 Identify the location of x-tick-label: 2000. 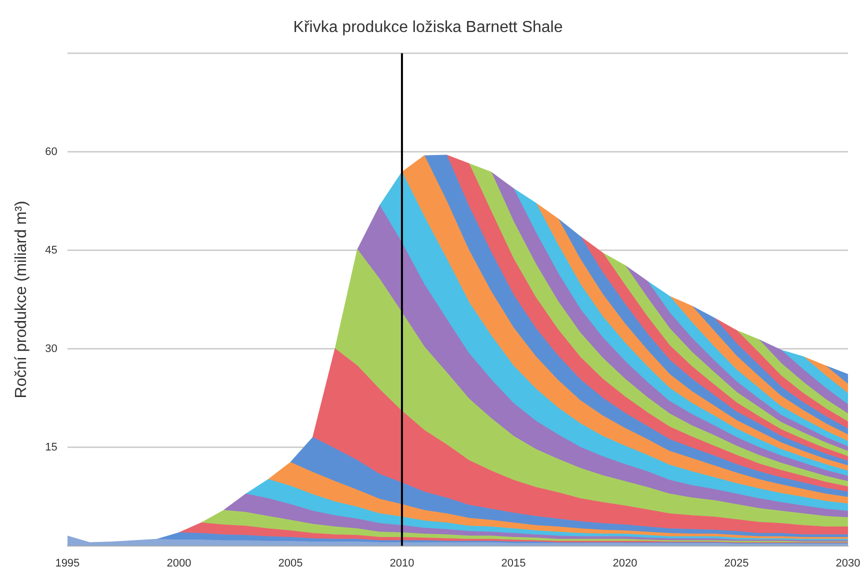
(179, 563).